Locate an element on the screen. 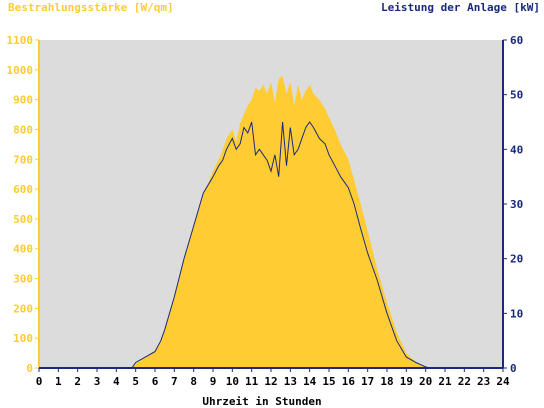 This screenshot has height=408, width=544. left-tick-label: 1100 is located at coordinates (20, 40).